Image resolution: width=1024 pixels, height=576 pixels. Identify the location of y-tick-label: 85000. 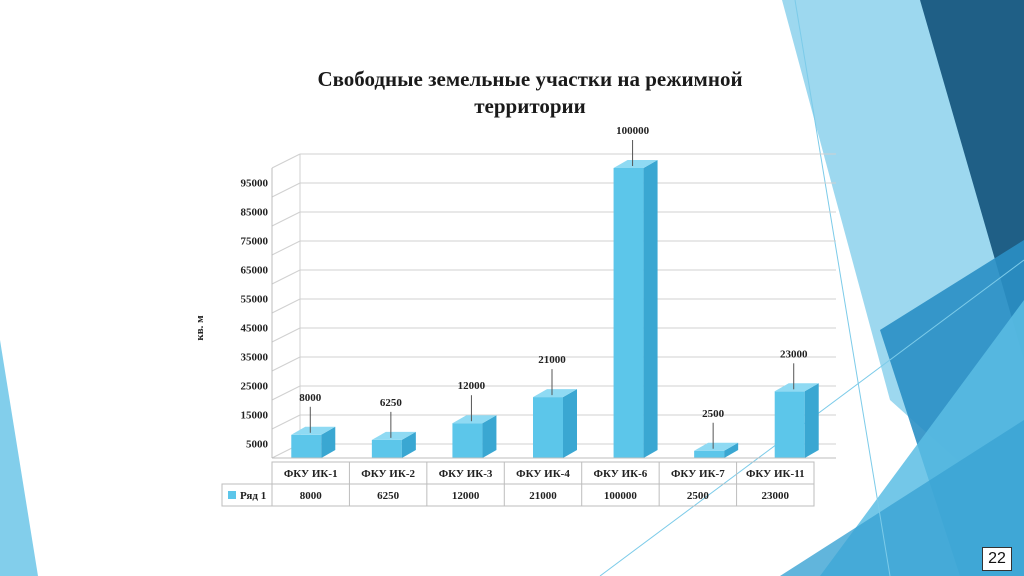
(255, 213).